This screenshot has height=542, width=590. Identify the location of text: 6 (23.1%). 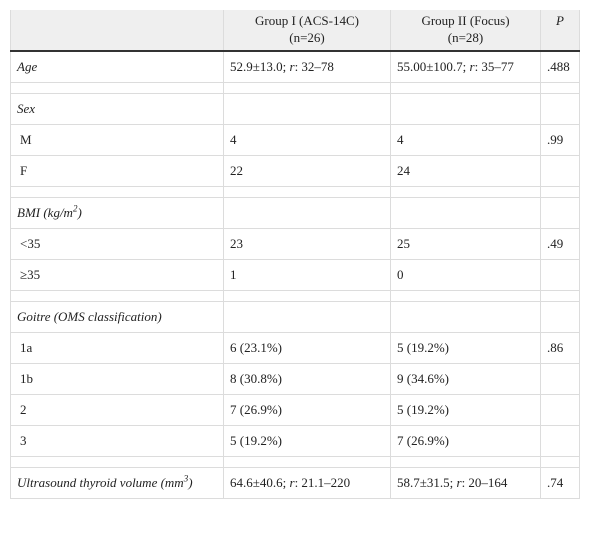
(256, 347).